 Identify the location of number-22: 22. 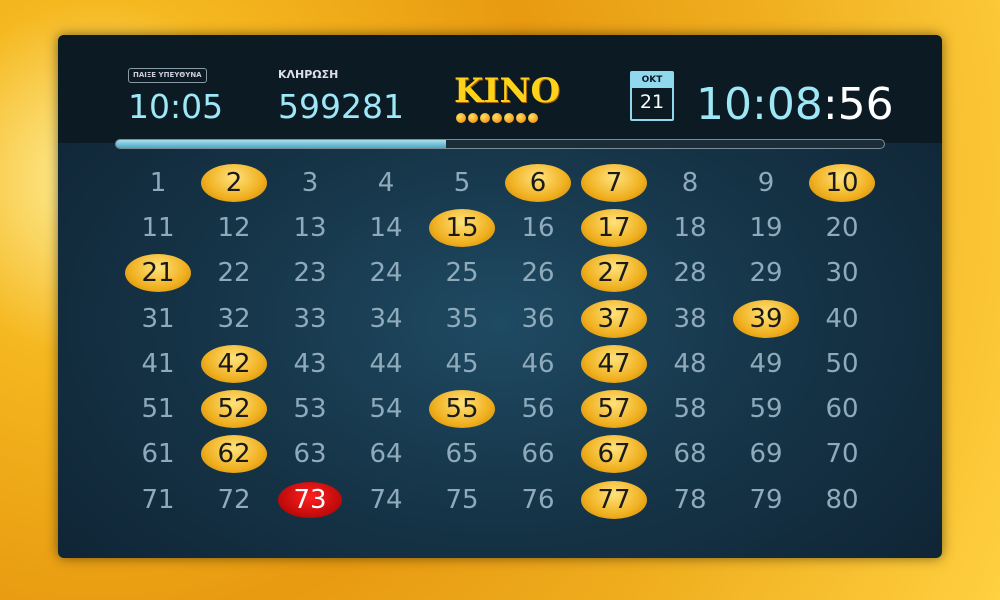
(234, 273).